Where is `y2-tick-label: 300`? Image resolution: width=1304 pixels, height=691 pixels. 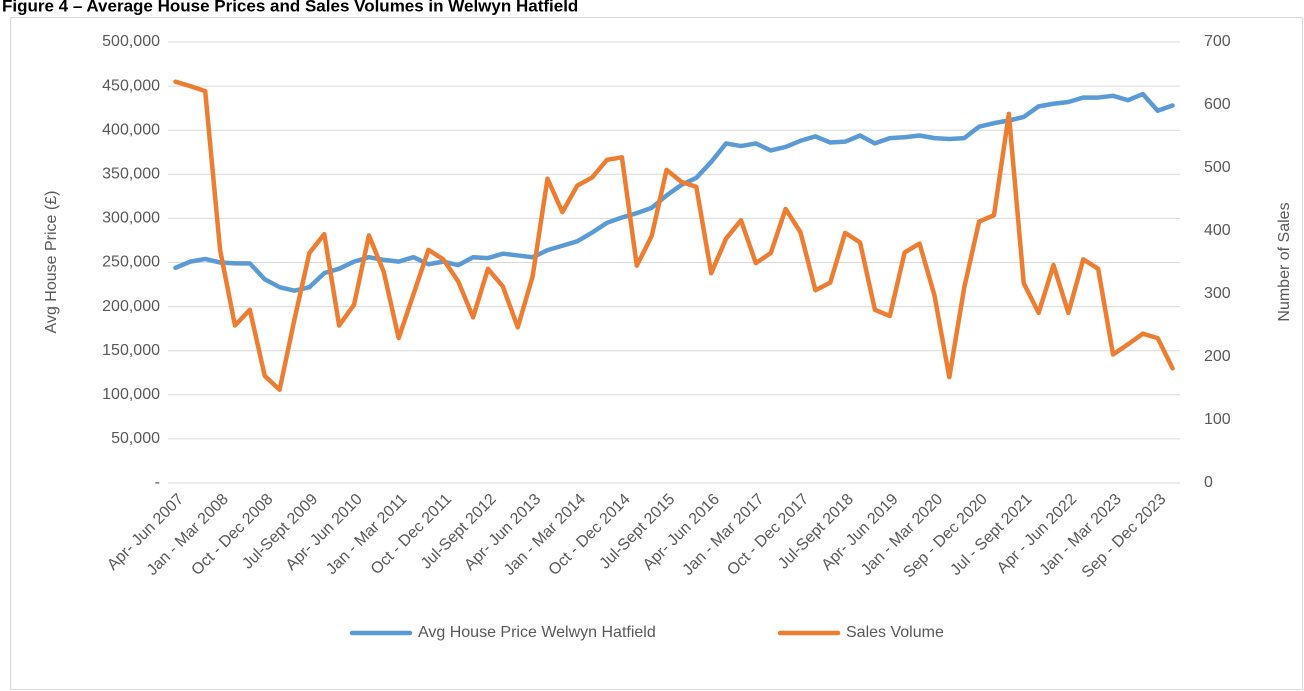 y2-tick-label: 300 is located at coordinates (1217, 293).